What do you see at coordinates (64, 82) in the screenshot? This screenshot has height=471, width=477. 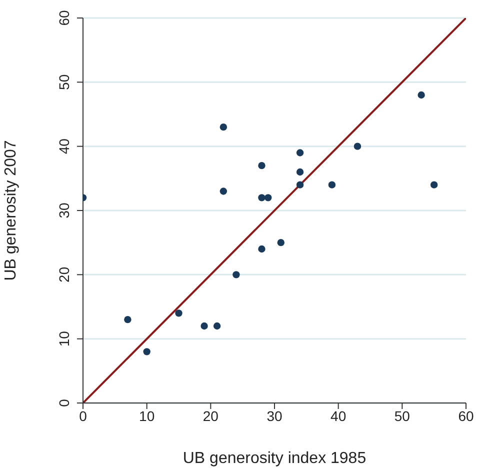 I see `y-tick-label: 50` at bounding box center [64, 82].